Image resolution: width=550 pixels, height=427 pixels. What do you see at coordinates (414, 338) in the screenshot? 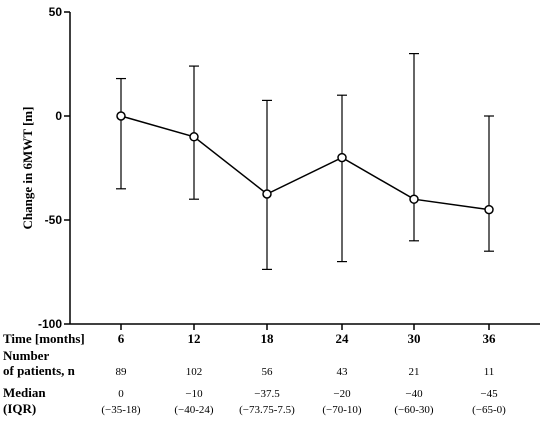
I see `x-tick-label: 30` at bounding box center [414, 338].